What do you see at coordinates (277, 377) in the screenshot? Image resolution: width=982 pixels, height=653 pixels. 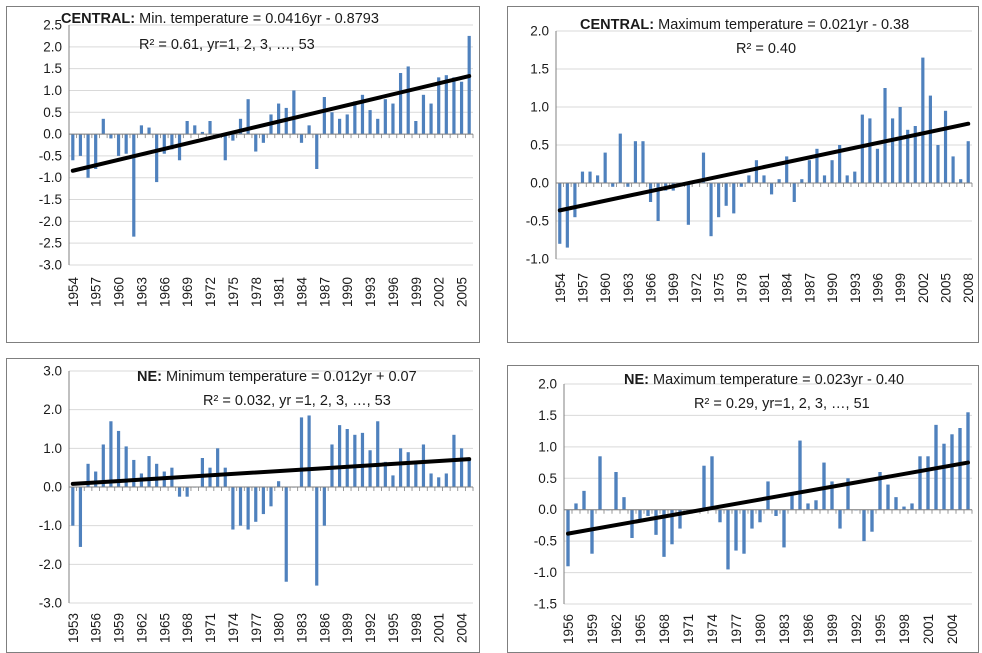 I see `chart-title: NE: Minimum temperature = 0.012yr + 0.07` at bounding box center [277, 377].